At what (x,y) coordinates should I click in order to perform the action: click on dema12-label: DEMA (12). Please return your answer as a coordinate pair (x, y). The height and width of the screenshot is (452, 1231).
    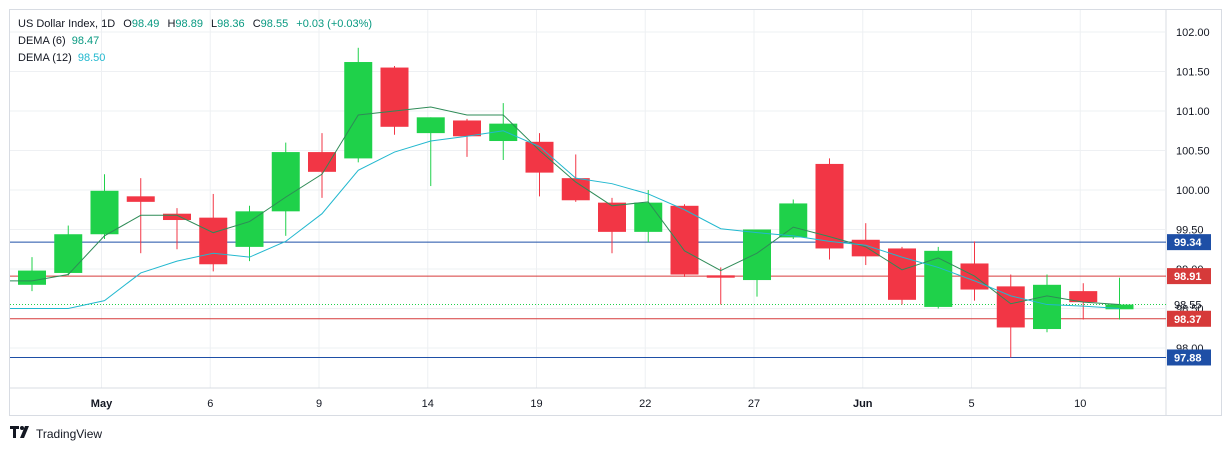
    Looking at the image, I should click on (45, 58).